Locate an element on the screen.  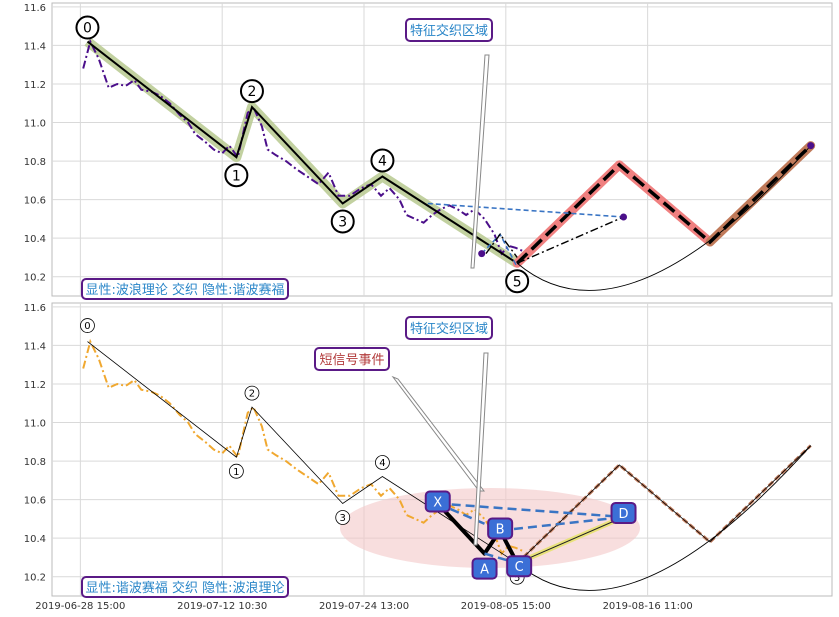
x-tick-label: 2019-07-24 13:00 is located at coordinates (364, 606).